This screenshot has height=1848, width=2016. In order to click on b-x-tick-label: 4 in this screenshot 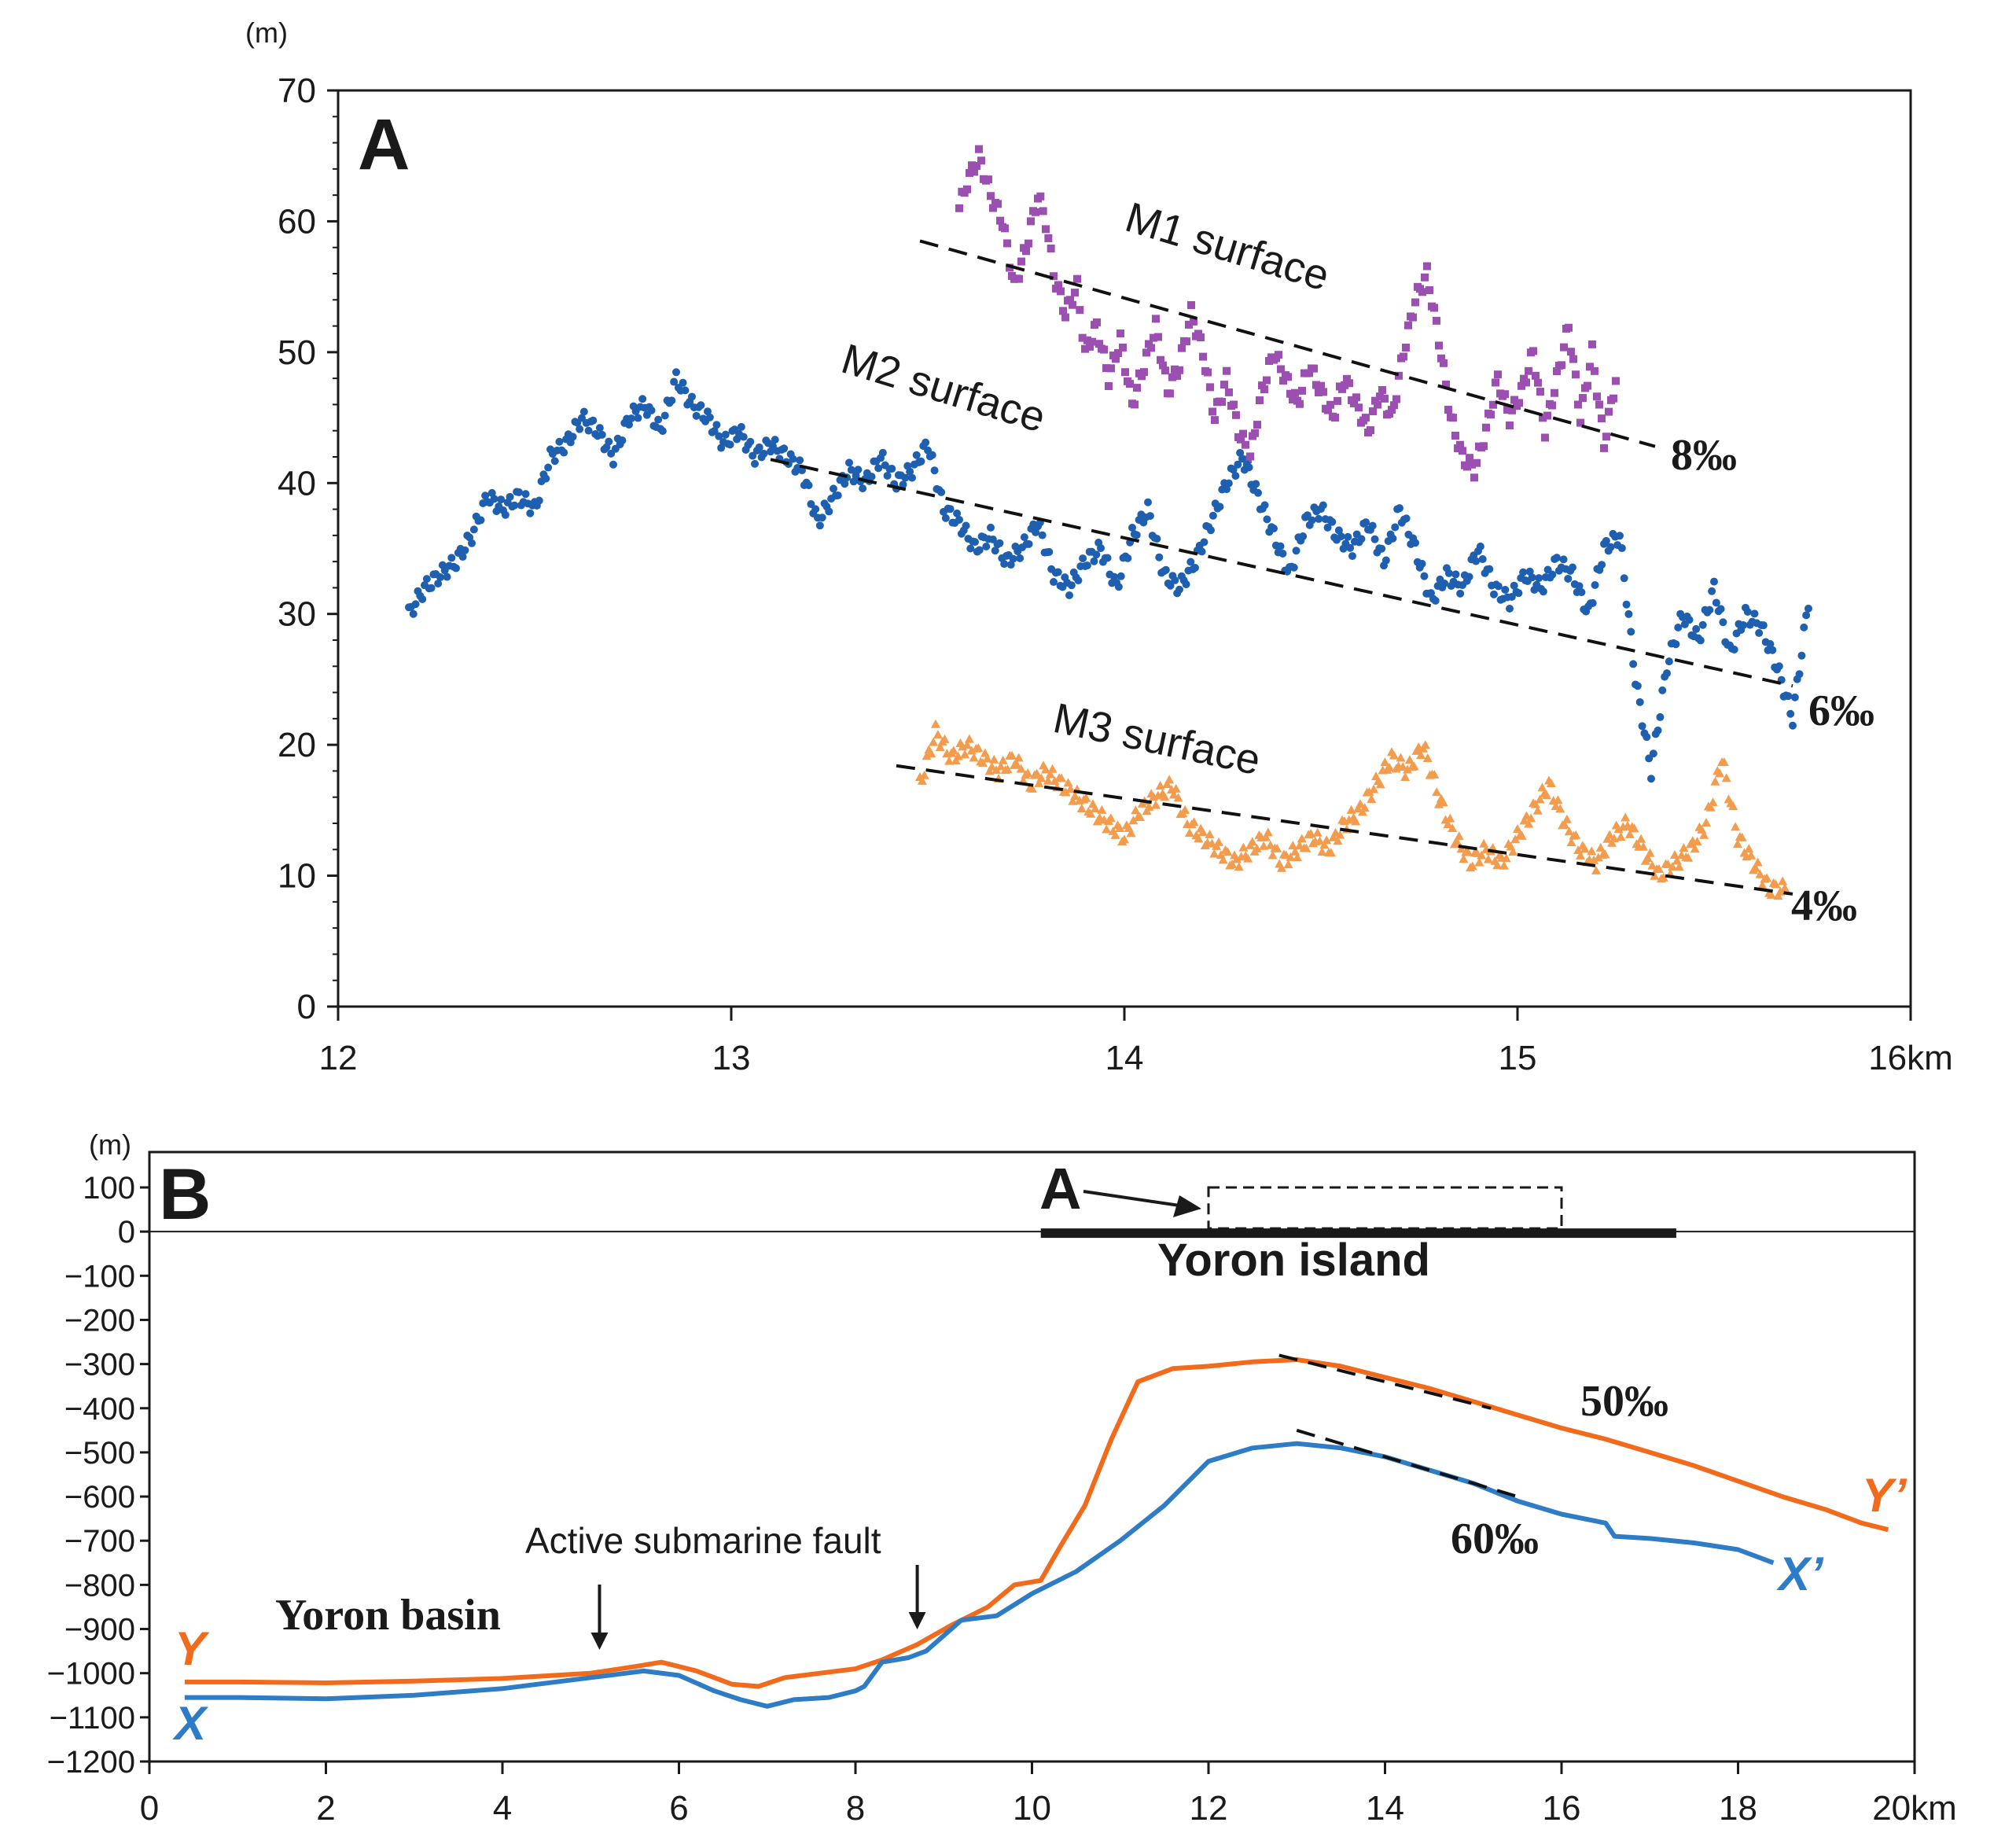, I will do `click(502, 1808)`.